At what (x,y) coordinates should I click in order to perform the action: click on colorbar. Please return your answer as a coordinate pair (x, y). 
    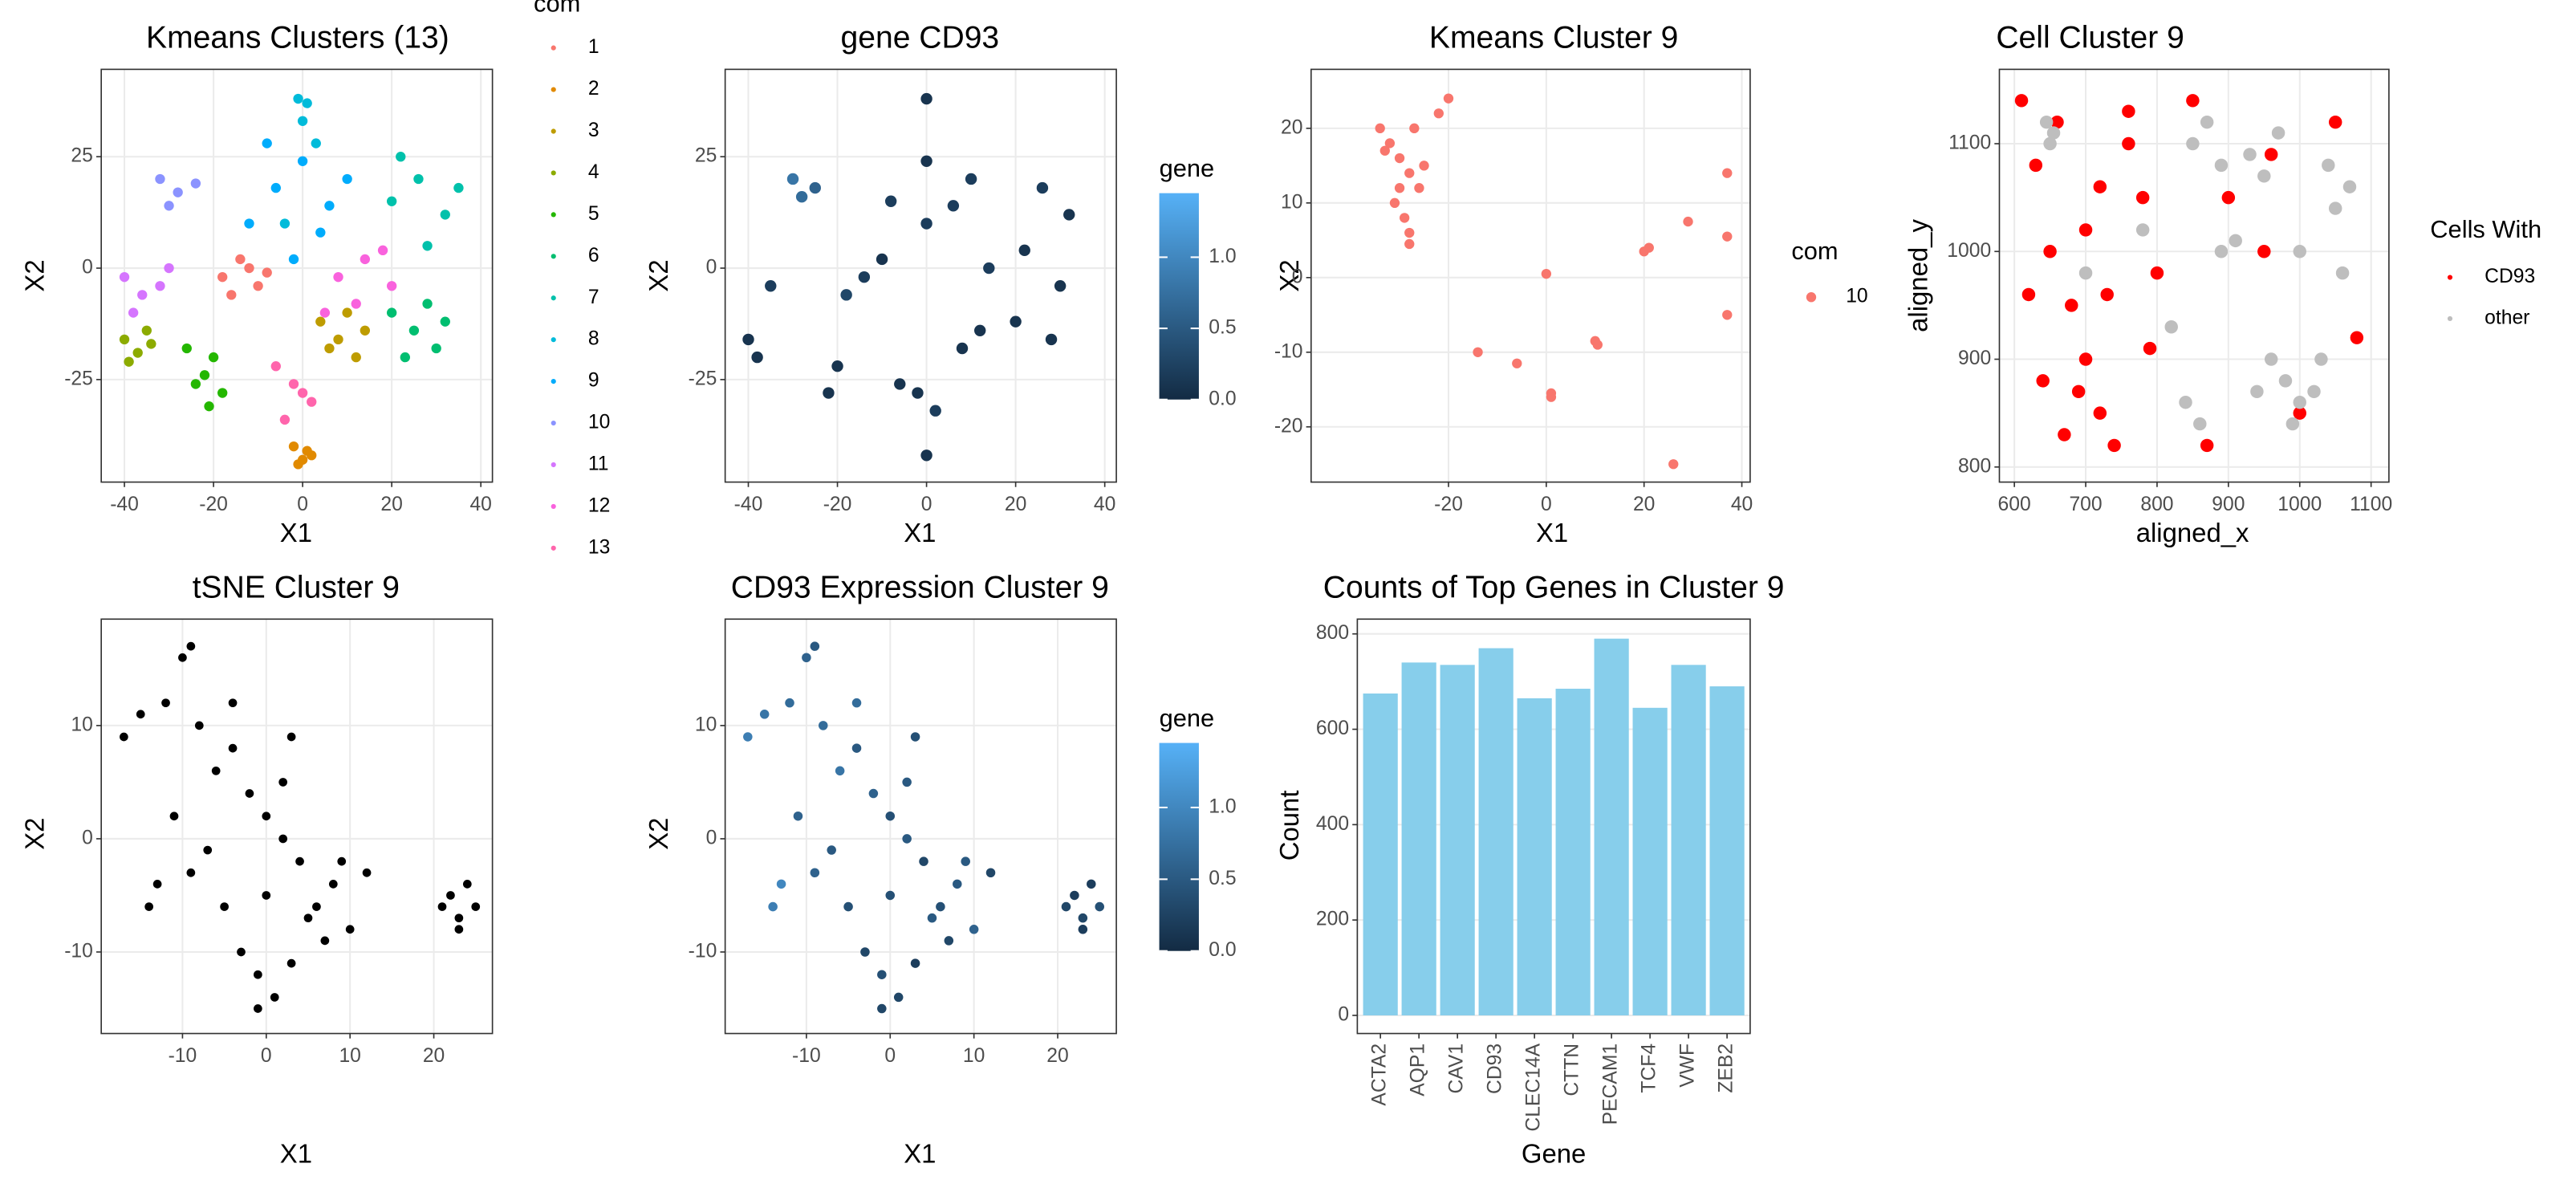
    Looking at the image, I should click on (1179, 296).